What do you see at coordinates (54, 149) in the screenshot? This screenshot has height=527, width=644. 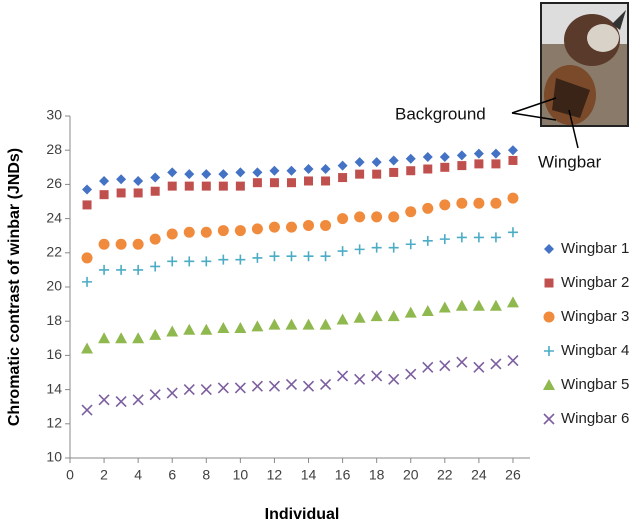 I see `y-tick-label: 28` at bounding box center [54, 149].